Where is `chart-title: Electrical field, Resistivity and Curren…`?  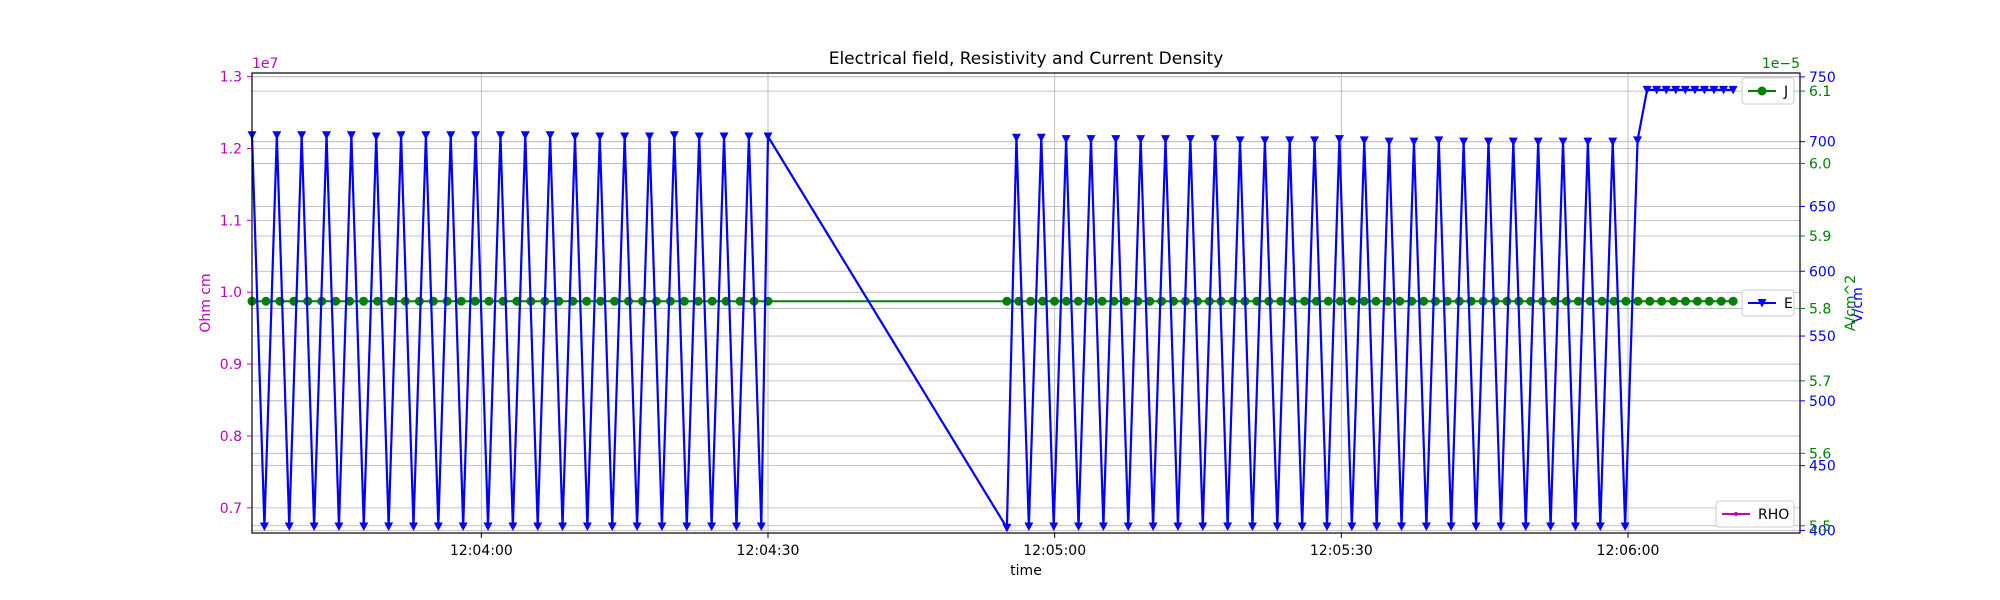 chart-title: Electrical field, Resistivity and Curren… is located at coordinates (1026, 59).